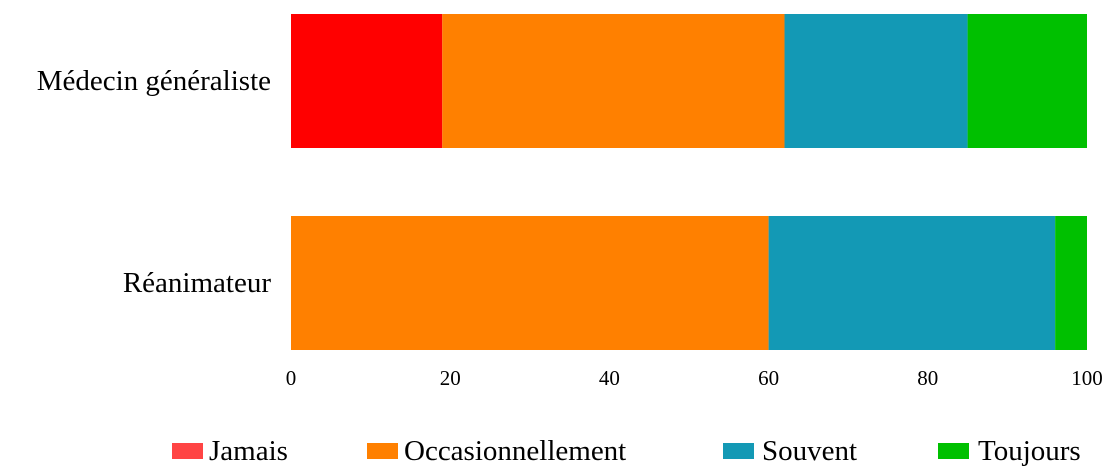  Describe the element at coordinates (382, 451) in the screenshot. I see `legend-swatch-occasionnellement` at that location.